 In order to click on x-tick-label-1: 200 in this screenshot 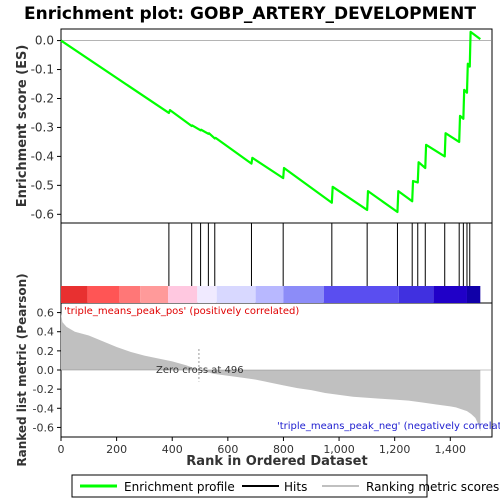, I will do `click(116, 449)`.